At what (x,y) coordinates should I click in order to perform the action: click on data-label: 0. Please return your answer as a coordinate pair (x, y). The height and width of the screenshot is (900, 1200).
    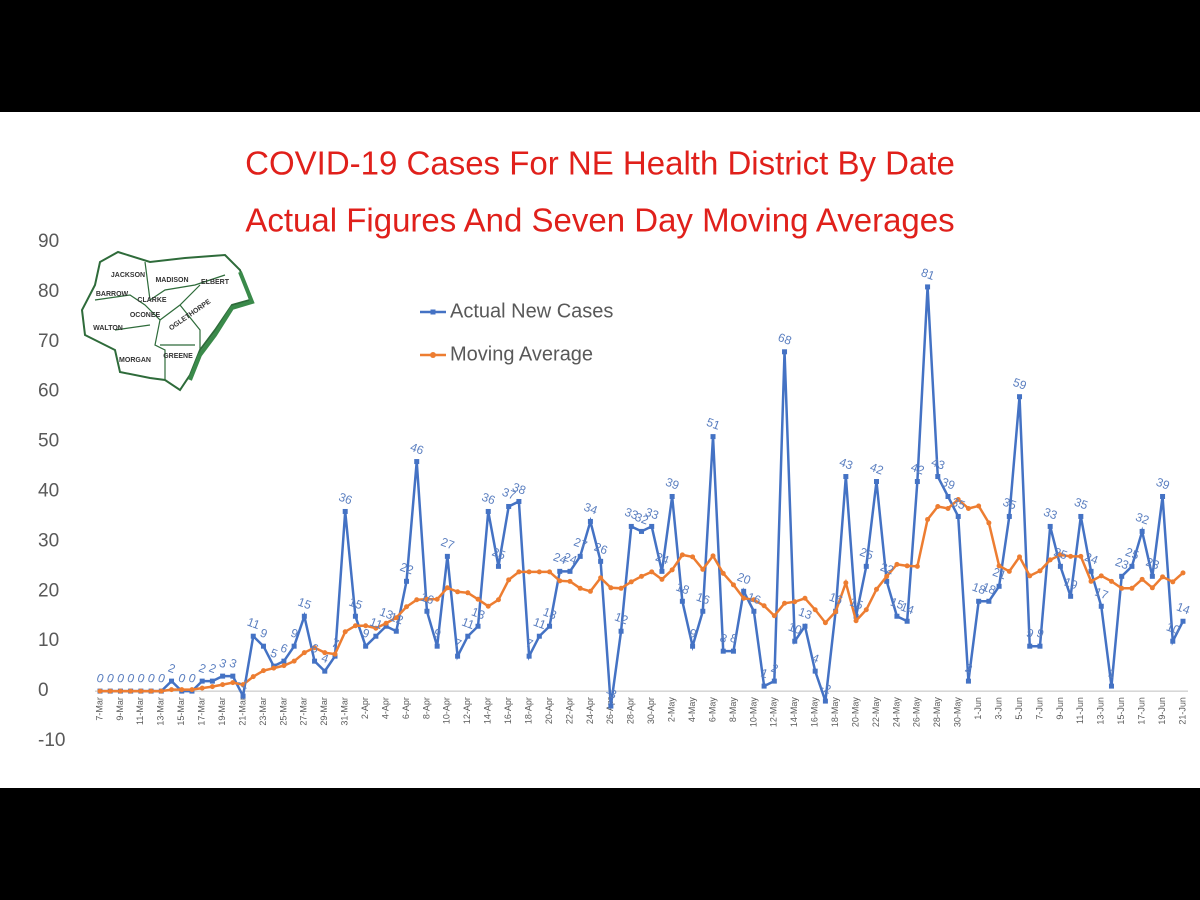
    Looking at the image, I should click on (192, 679).